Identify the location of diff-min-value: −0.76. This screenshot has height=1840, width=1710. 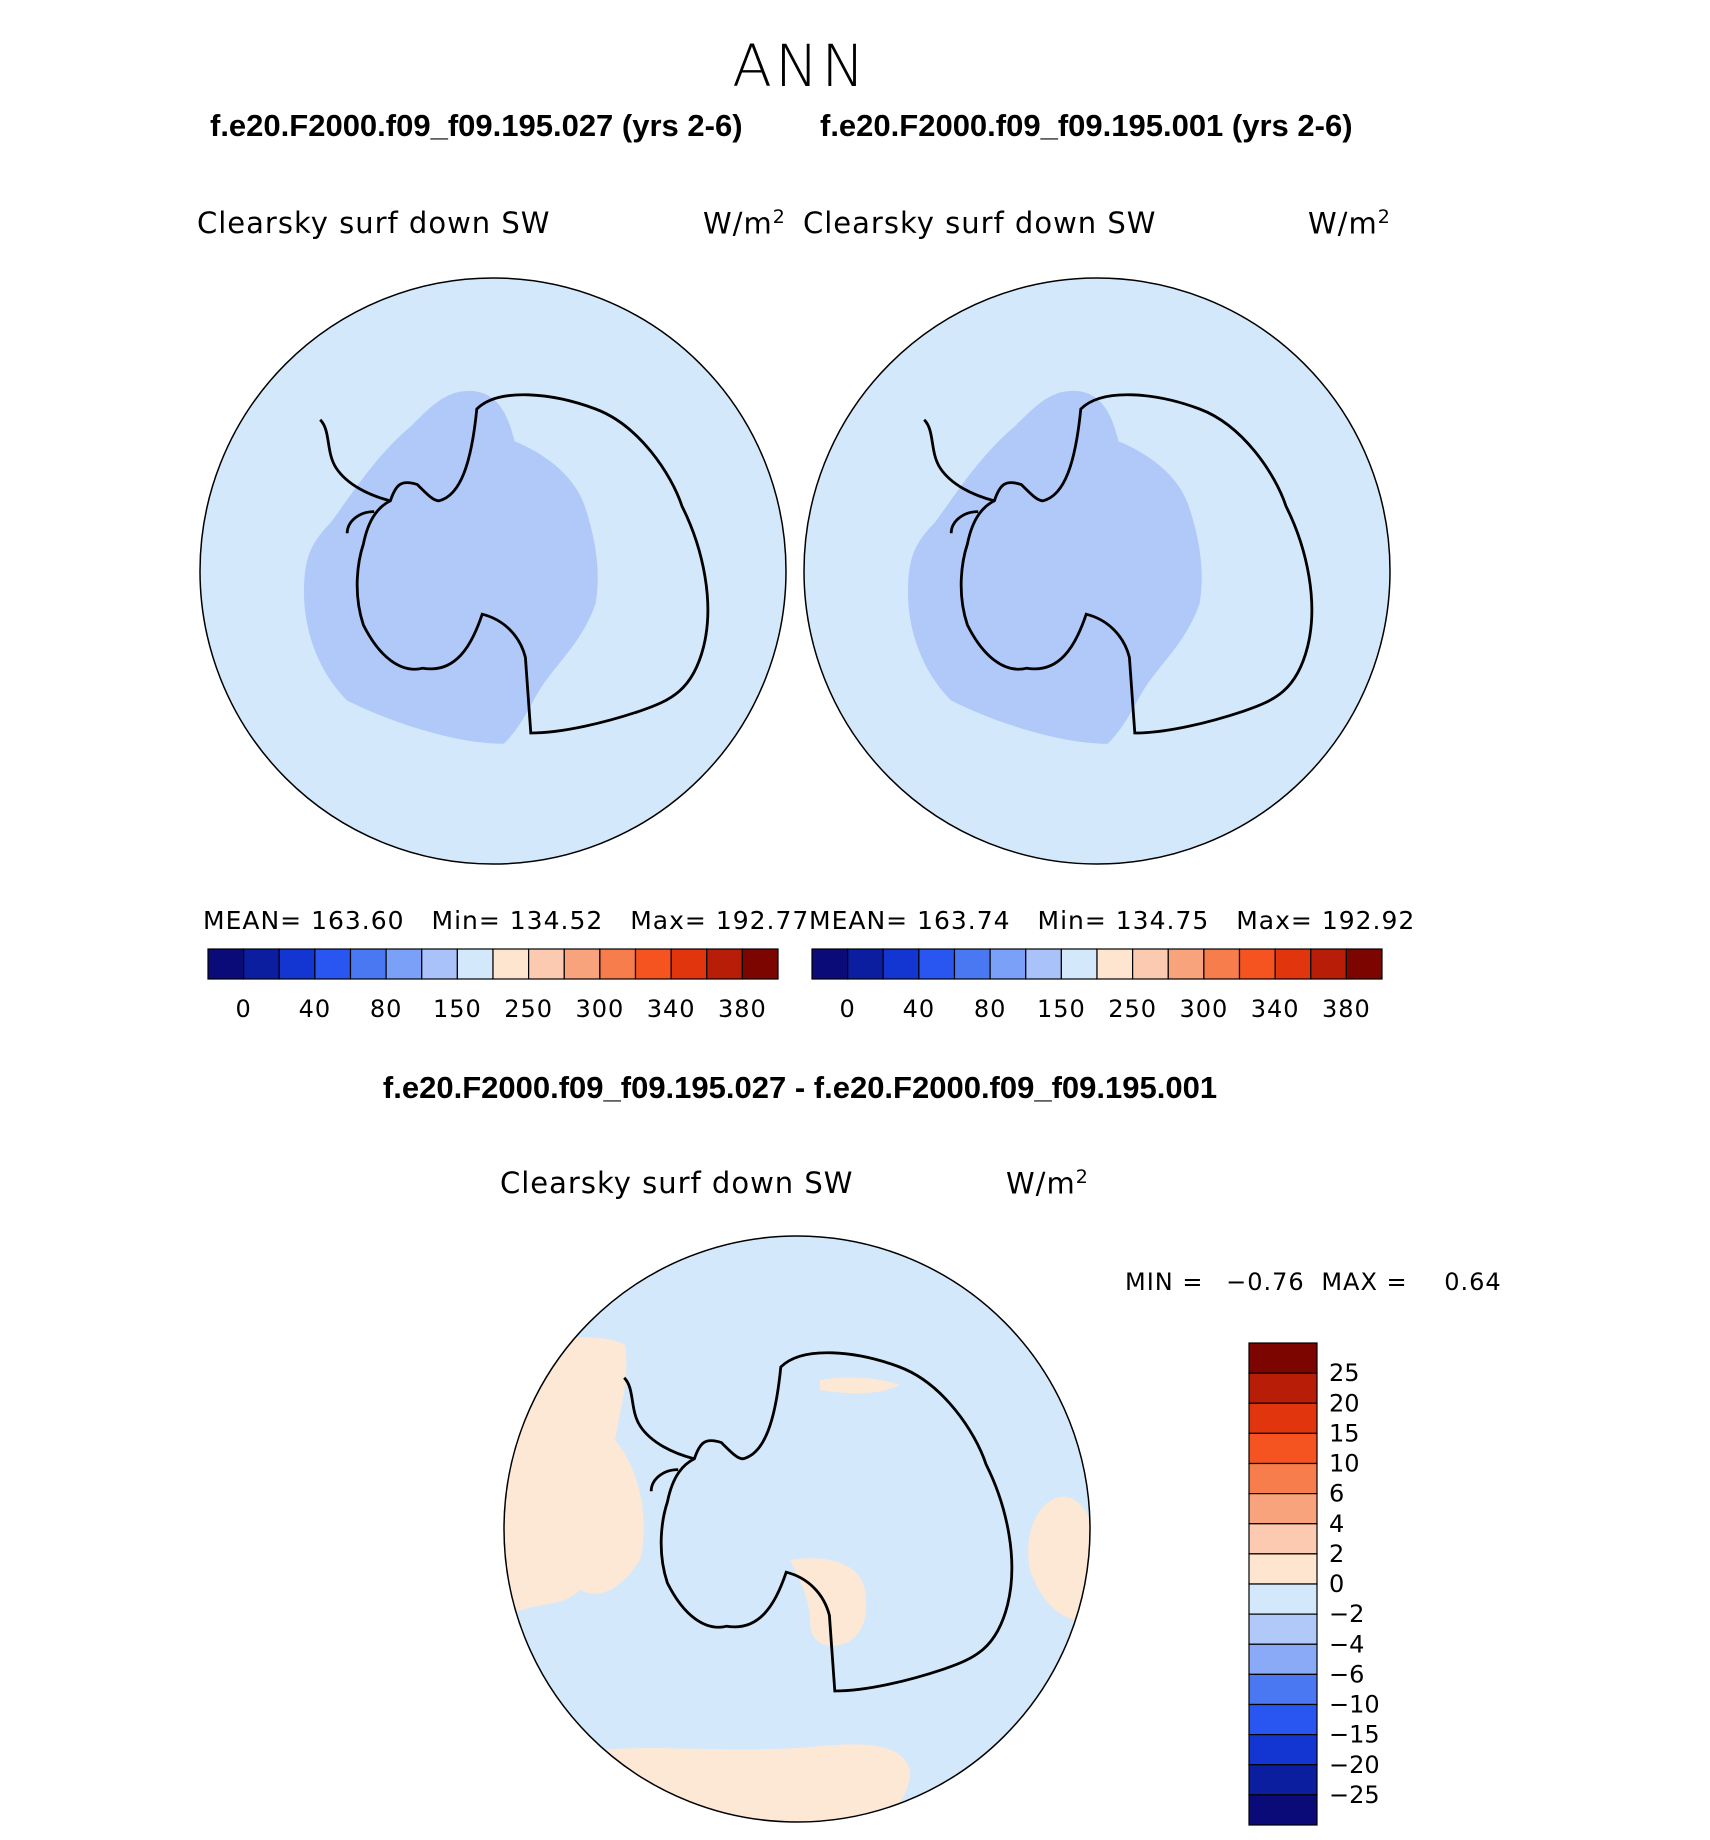
(1265, 1282).